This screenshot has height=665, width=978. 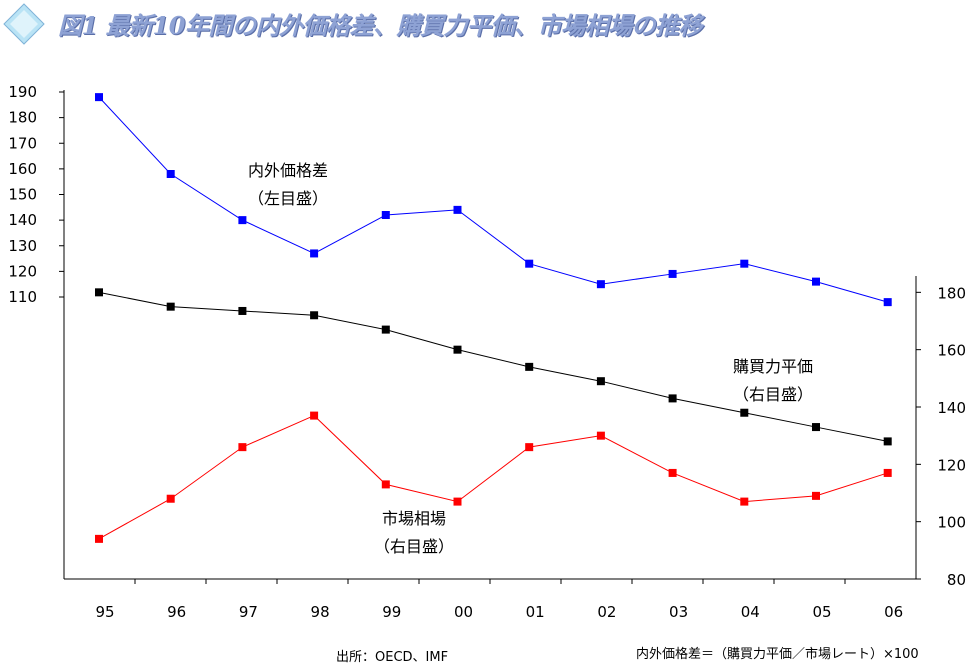 I want to click on series-label-2: 購買力平価, so click(x=773, y=366).